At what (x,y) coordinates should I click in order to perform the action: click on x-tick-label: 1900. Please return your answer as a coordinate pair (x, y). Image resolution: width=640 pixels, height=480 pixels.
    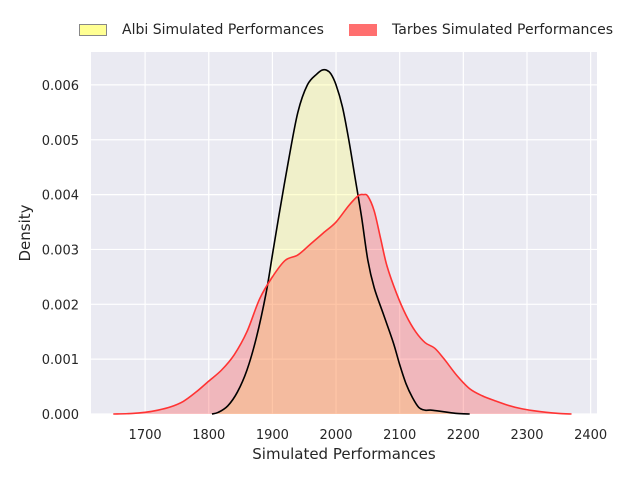
    Looking at the image, I should click on (272, 435).